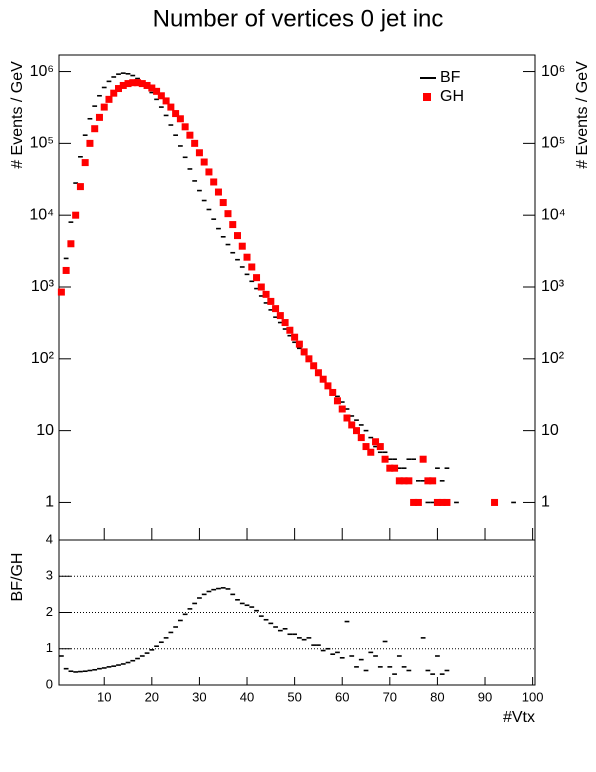 The width and height of the screenshot is (596, 772). Describe the element at coordinates (427, 97) in the screenshot. I see `legend-swatch` at that location.